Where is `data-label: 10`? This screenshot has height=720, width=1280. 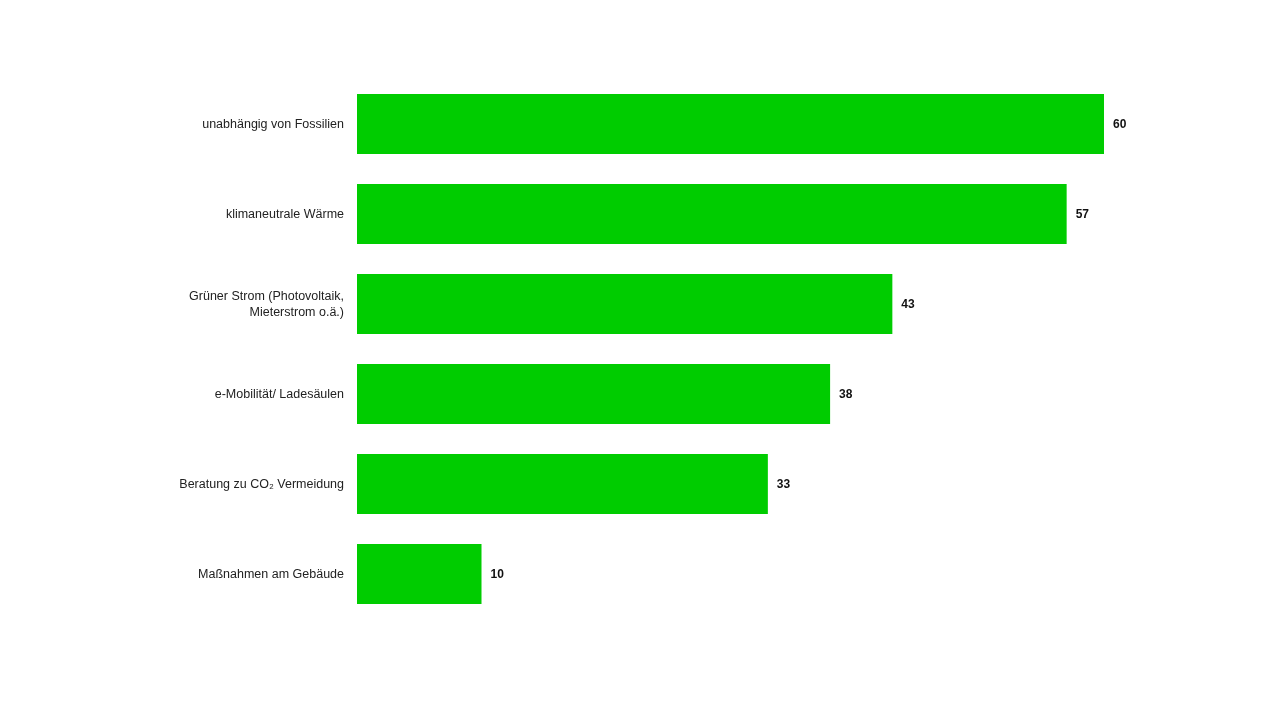 data-label: 10 is located at coordinates (497, 574).